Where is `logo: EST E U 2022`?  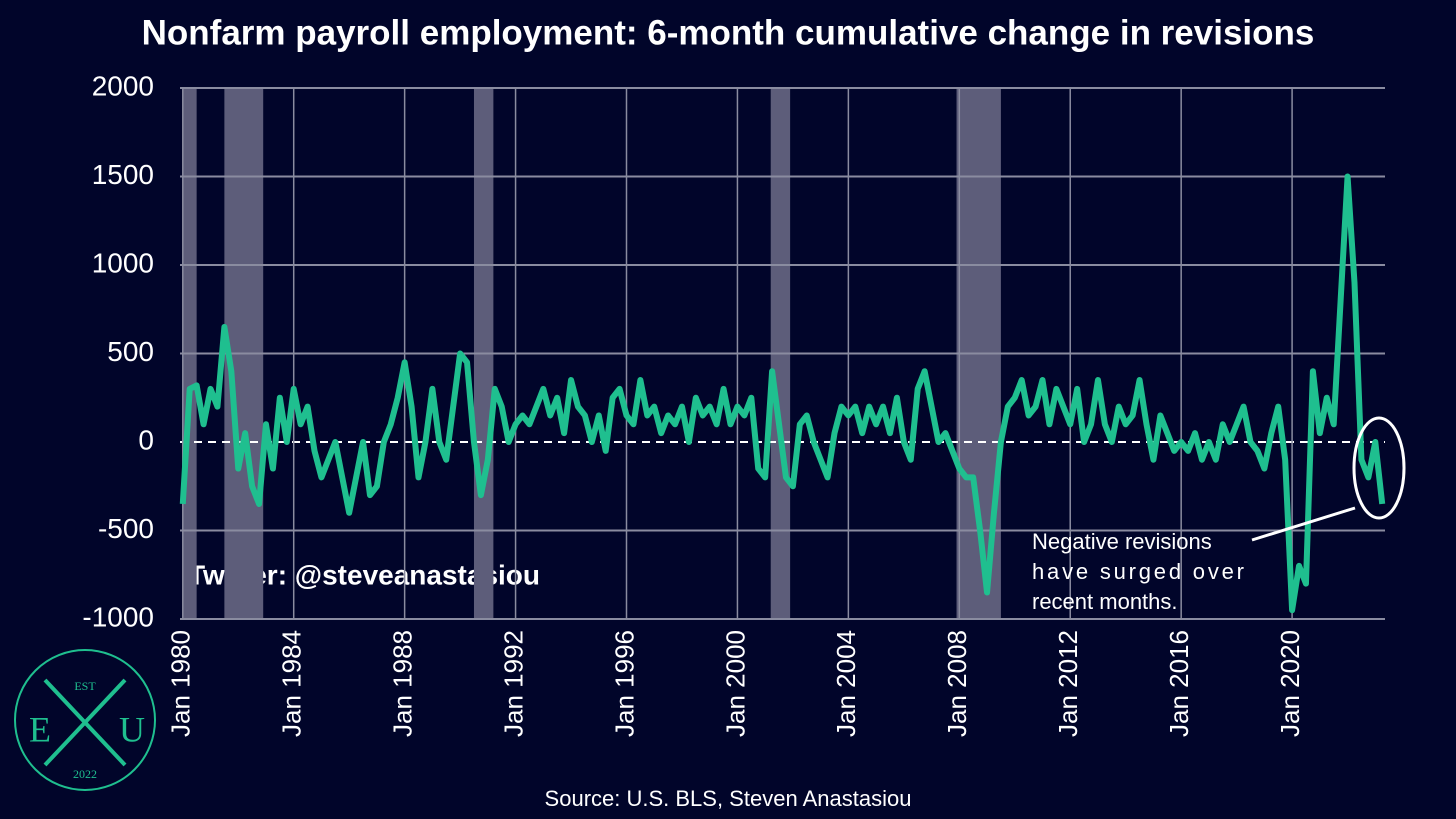 logo: EST E U 2022 is located at coordinates (85, 720).